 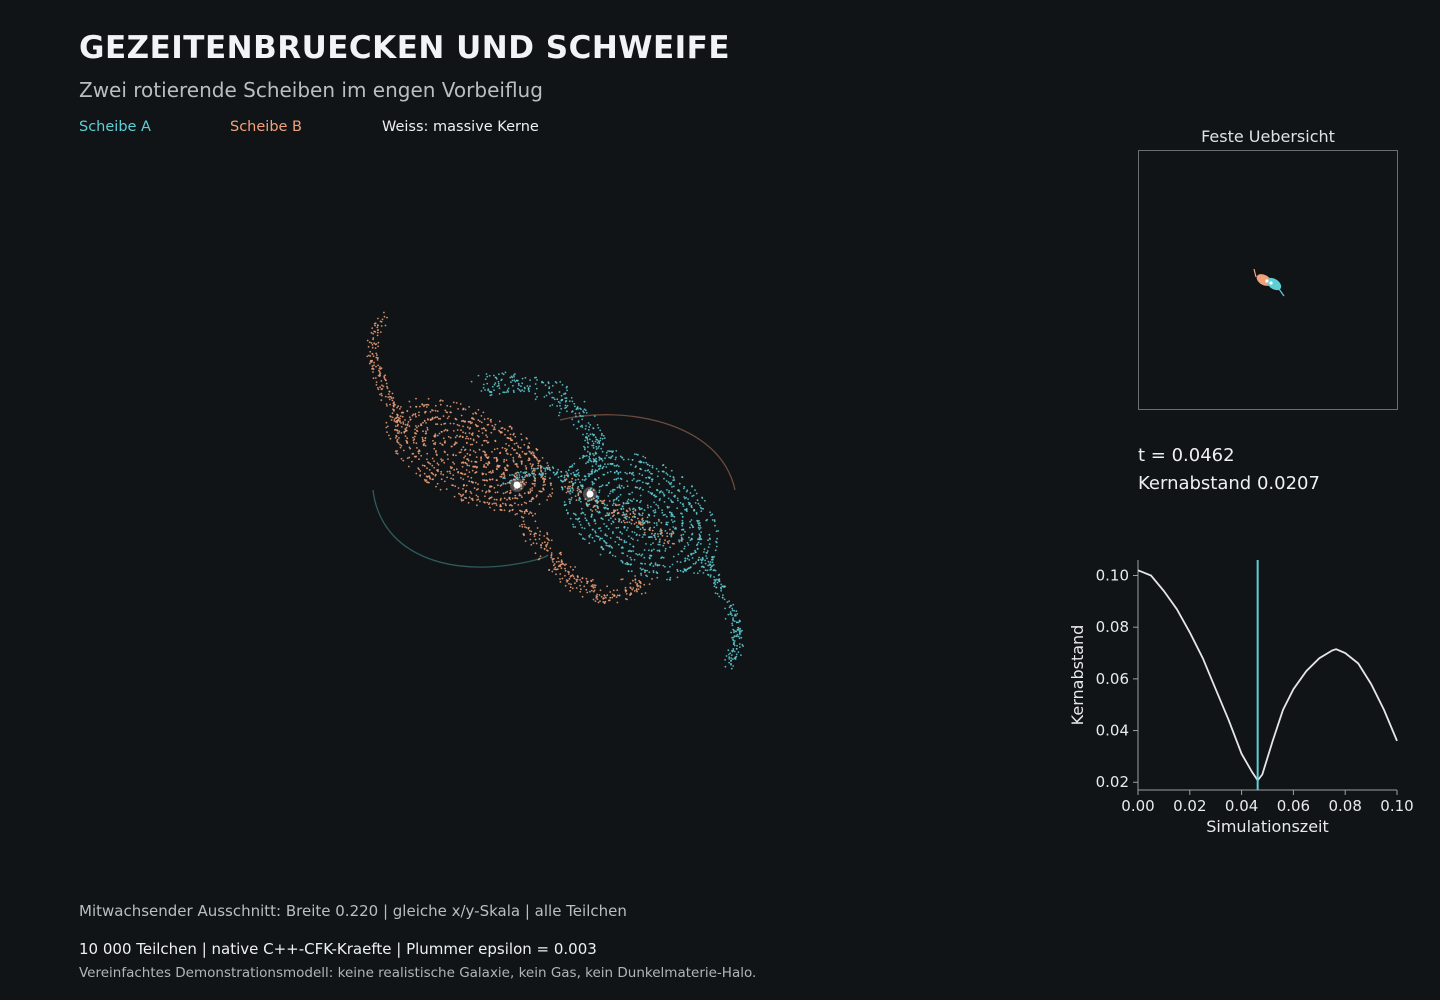 What do you see at coordinates (1293, 806) in the screenshot?
I see `x-tick-label: 0.06` at bounding box center [1293, 806].